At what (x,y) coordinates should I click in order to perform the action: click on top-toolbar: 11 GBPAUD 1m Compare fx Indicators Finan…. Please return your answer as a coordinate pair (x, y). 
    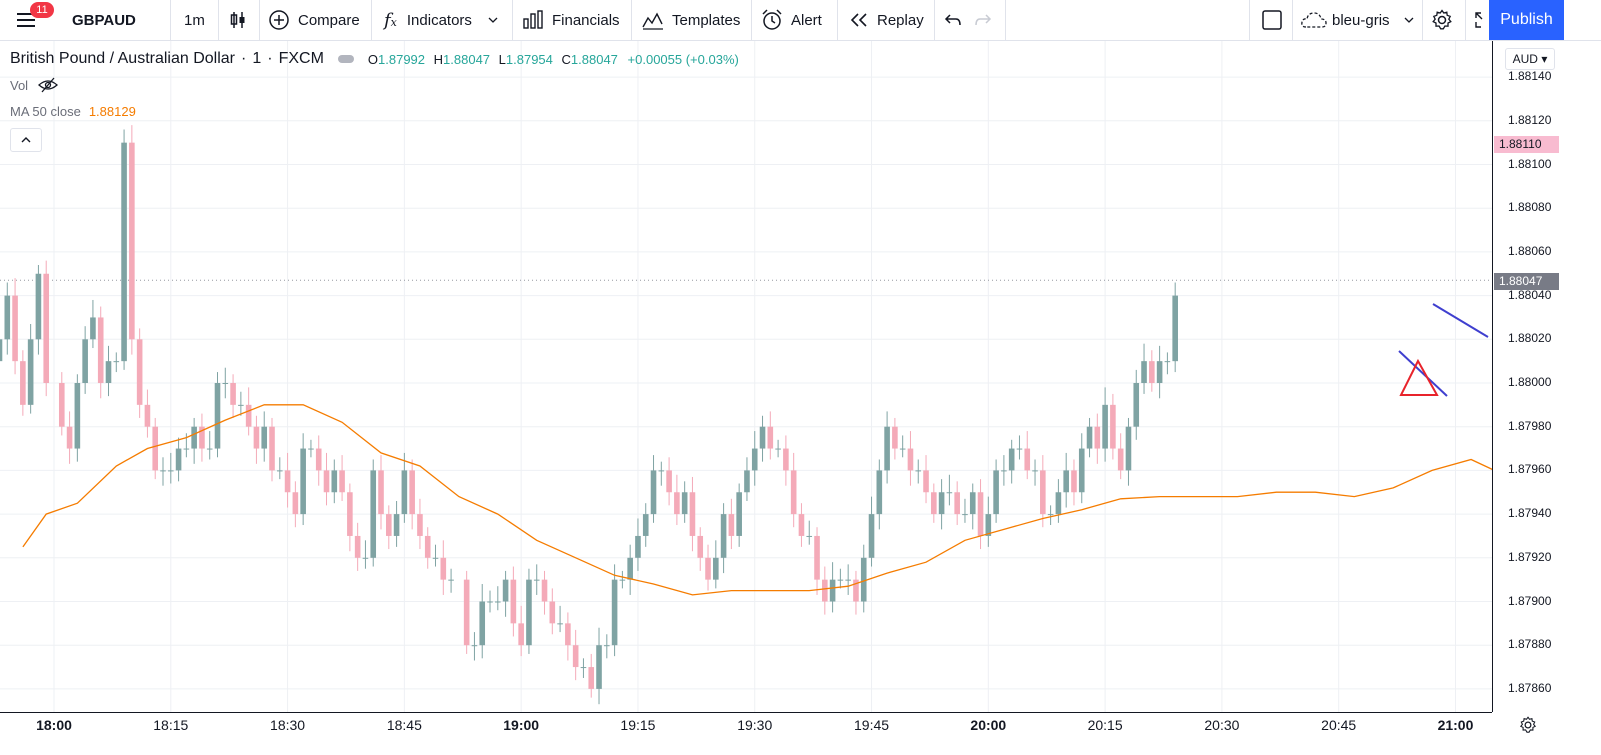
    Looking at the image, I should click on (800, 20).